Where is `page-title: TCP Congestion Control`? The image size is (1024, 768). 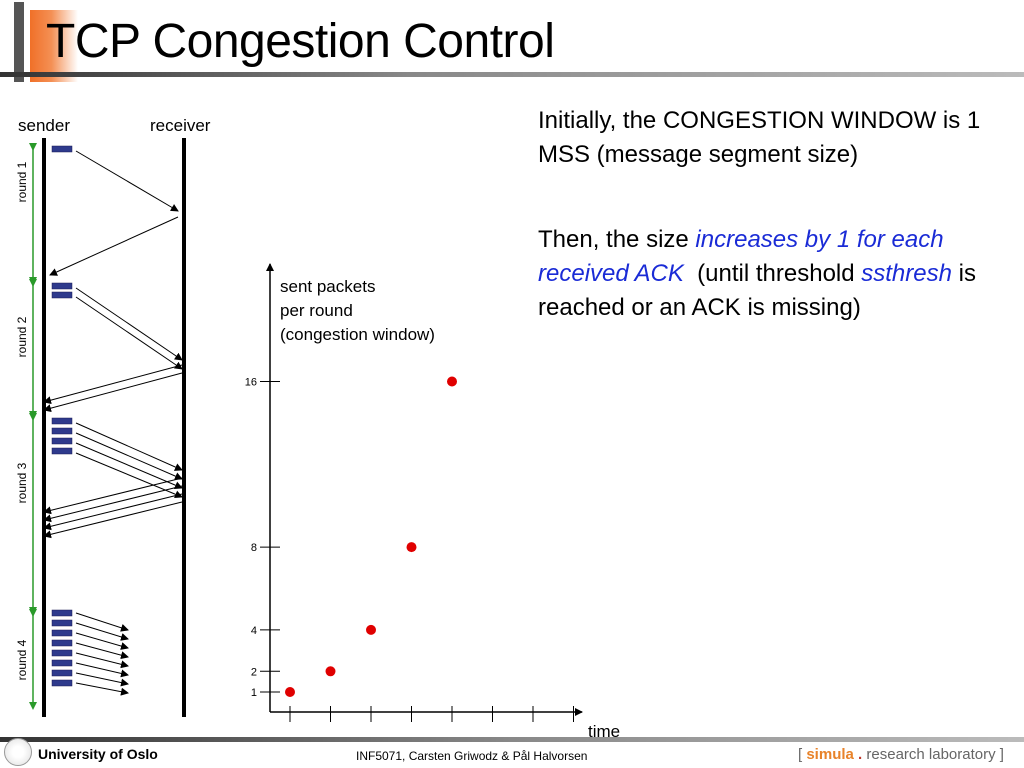 page-title: TCP Congestion Control is located at coordinates (300, 41).